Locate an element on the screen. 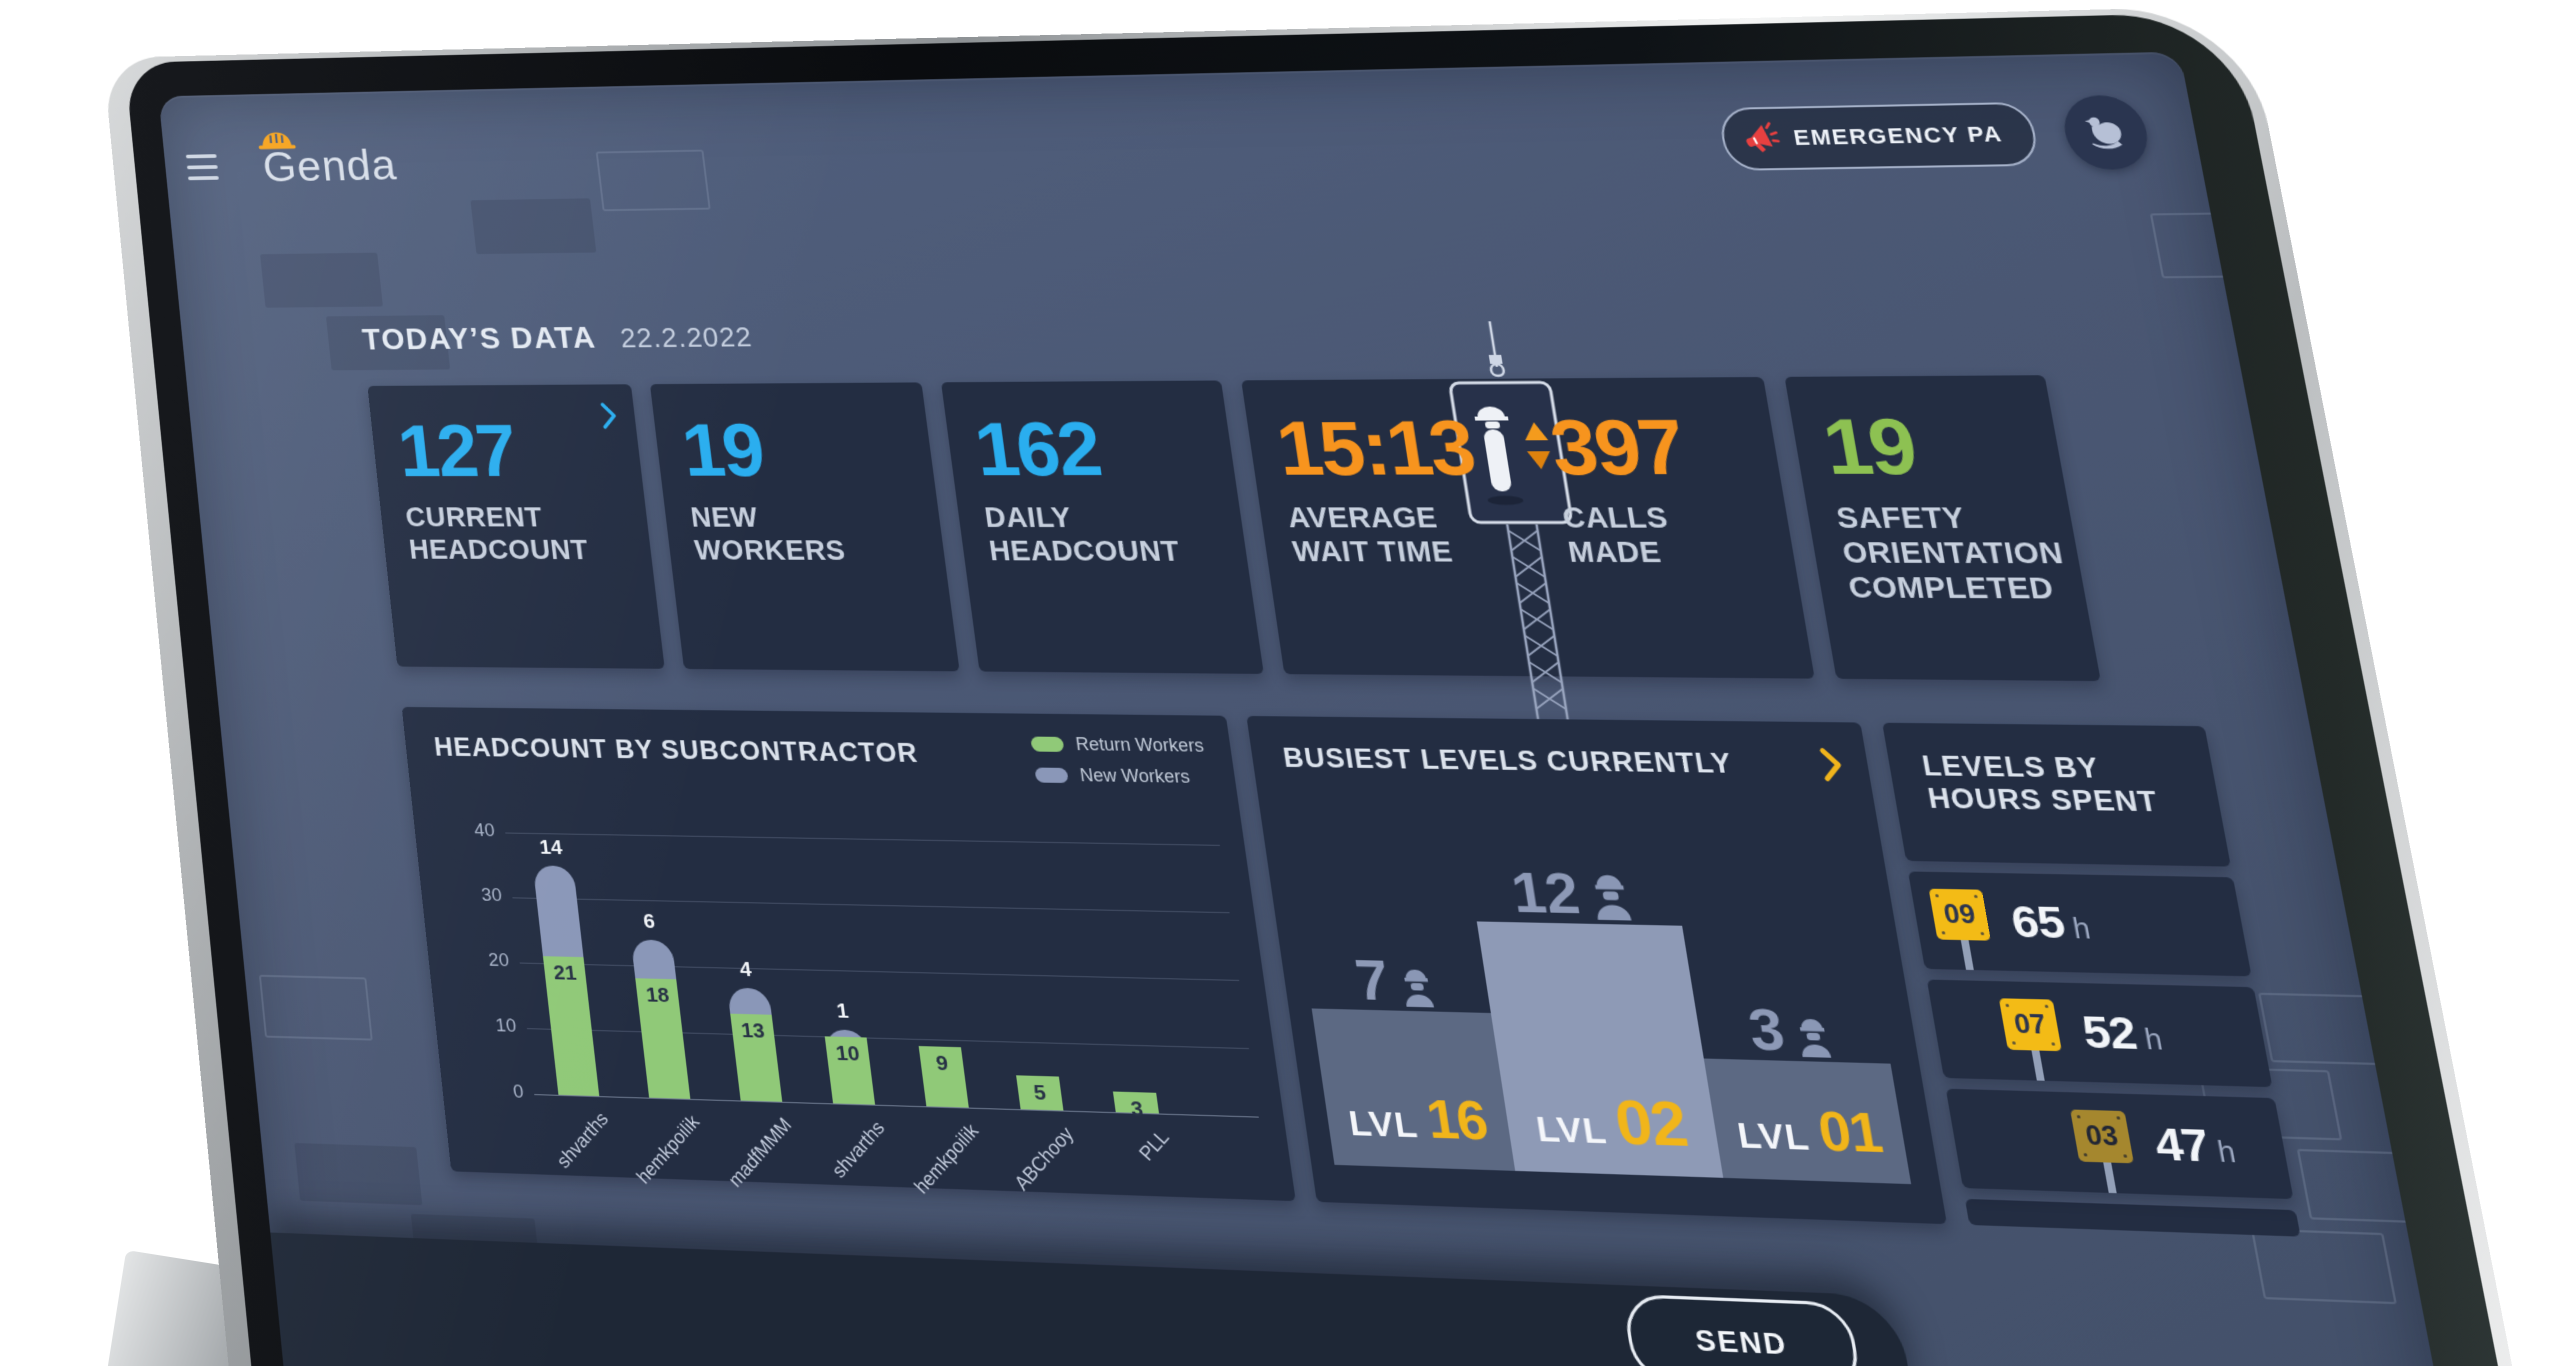 The width and height of the screenshot is (2554, 1366). pigeon-icon is located at coordinates (2104, 133).